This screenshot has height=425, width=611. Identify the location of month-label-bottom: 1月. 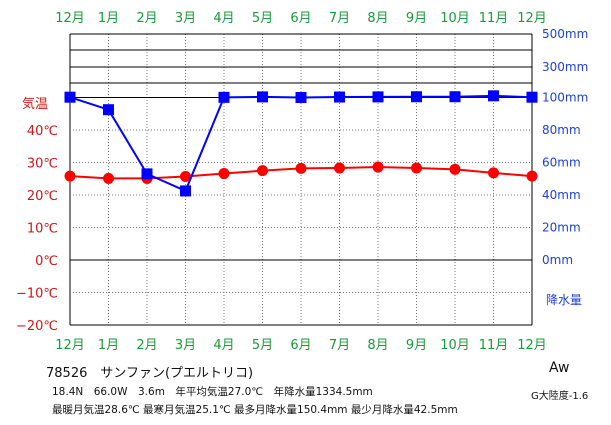
(108, 345).